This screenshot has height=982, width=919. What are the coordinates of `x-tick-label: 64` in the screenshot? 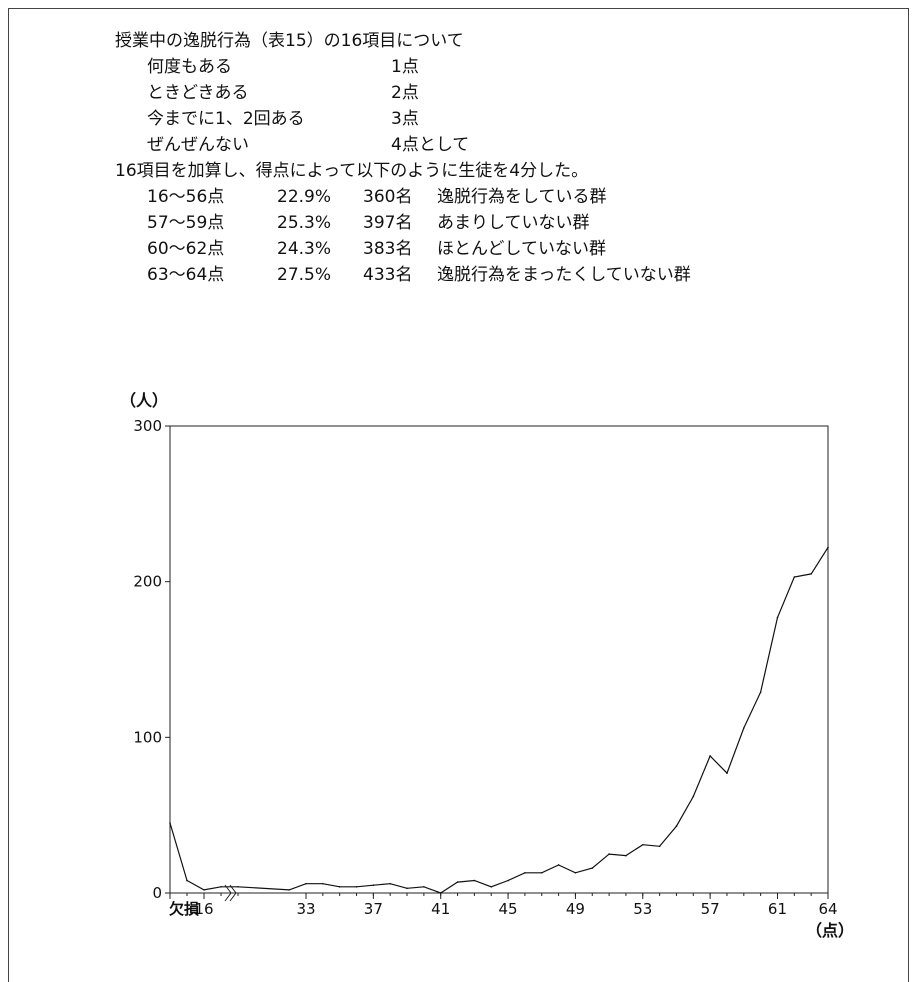 It's located at (827, 909).